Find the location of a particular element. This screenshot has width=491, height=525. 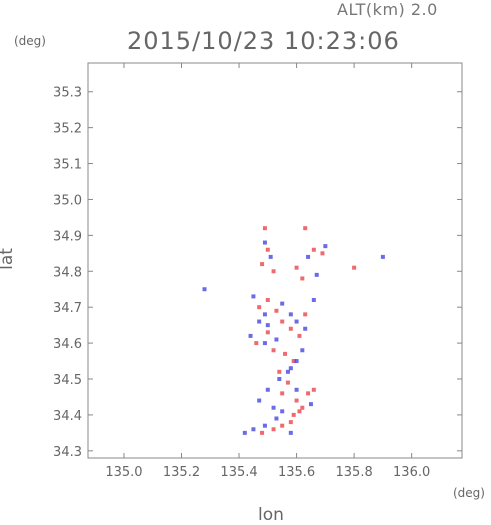

x-tick-label: 135.8 is located at coordinates (354, 472).